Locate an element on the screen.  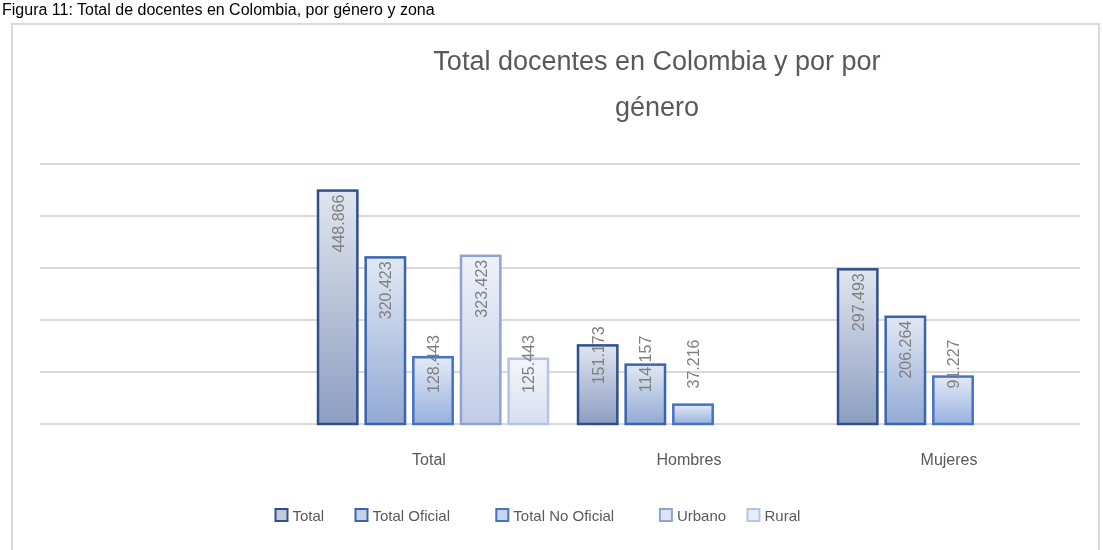
chart-title: Total docentes en Colombia y por por género is located at coordinates (657, 84).